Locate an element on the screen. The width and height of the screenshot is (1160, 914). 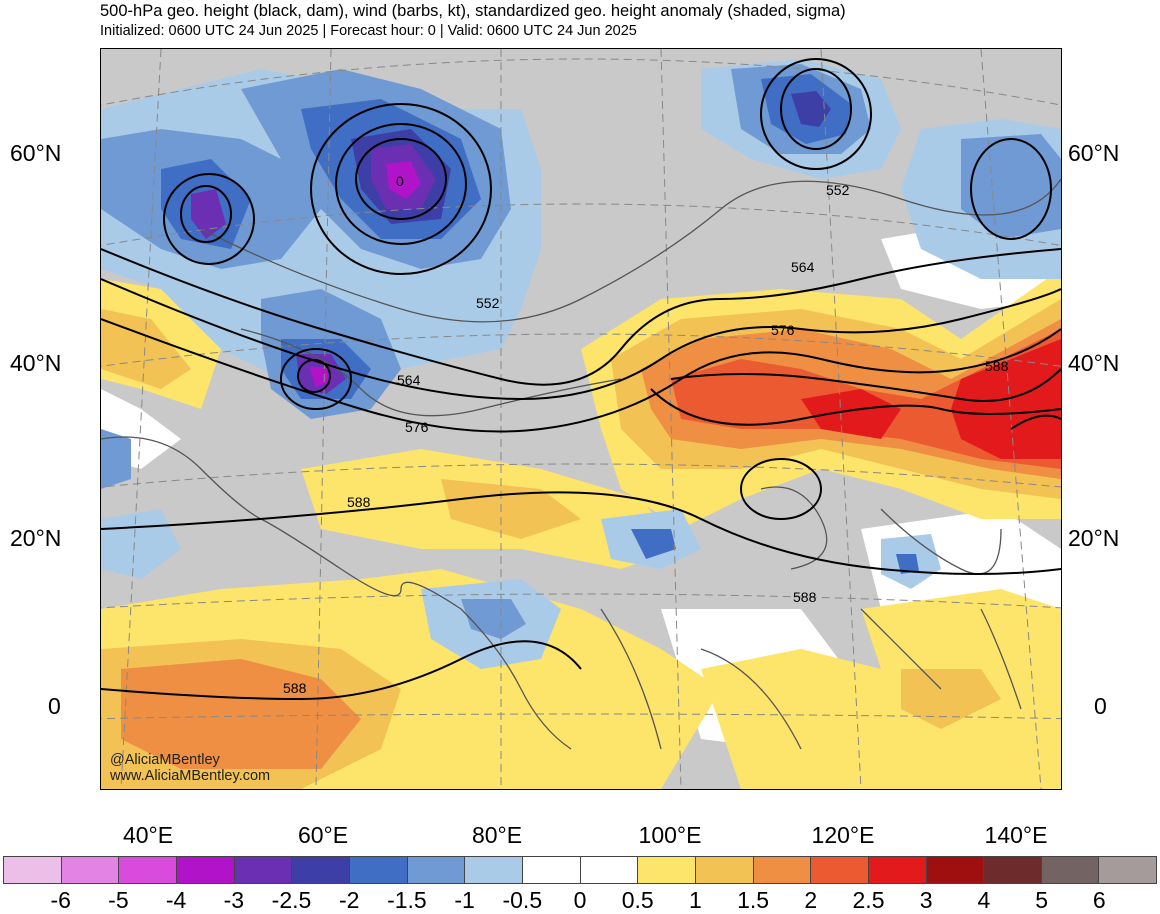
lat-label-right-20n: 20°N is located at coordinates (1094, 538).